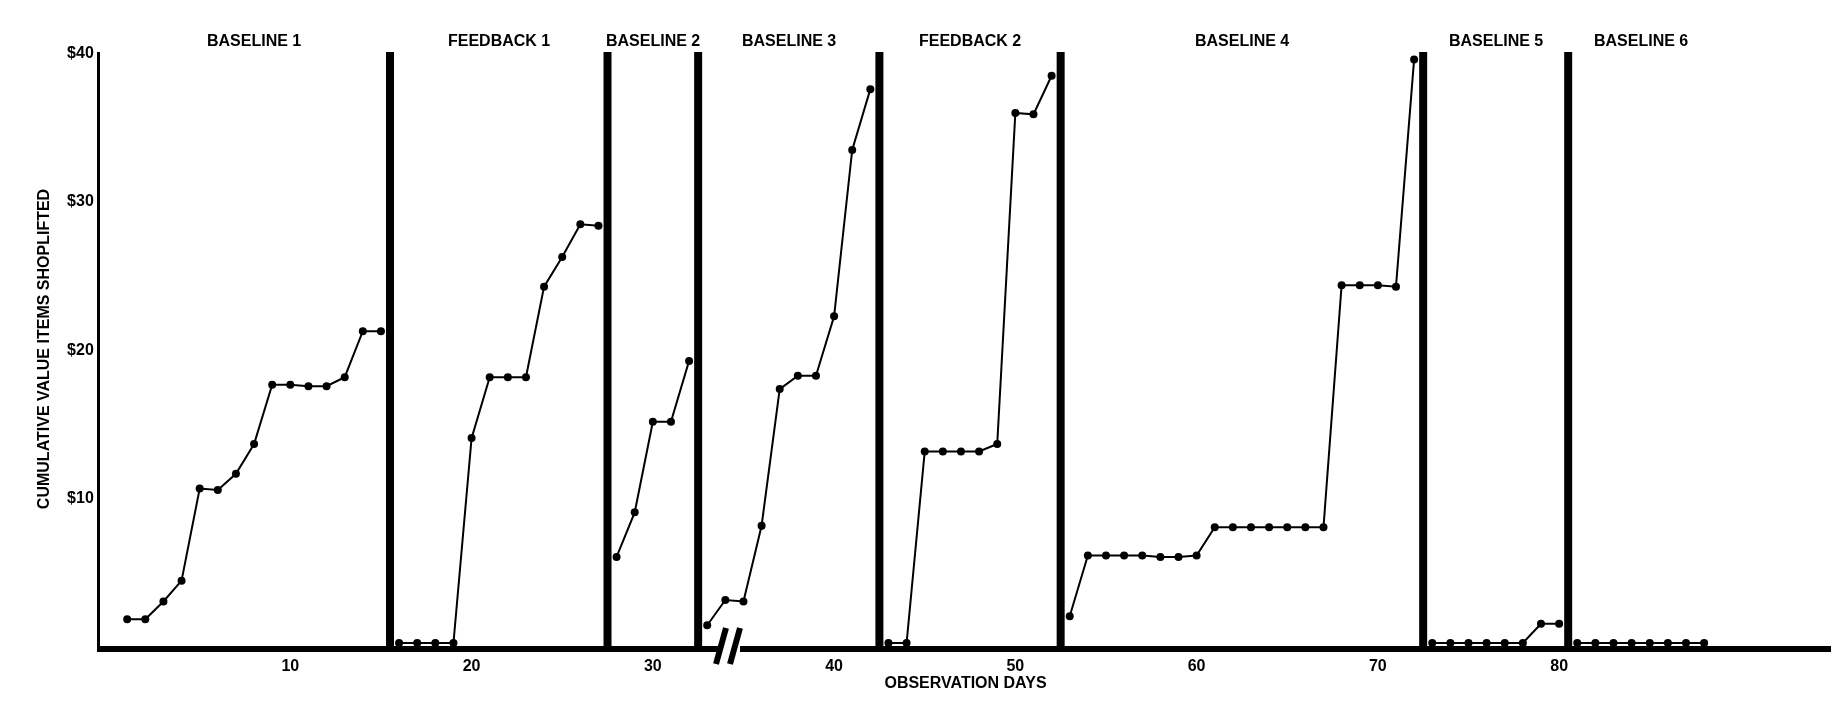  I want to click on x-tick-label: 70, so click(1377, 666).